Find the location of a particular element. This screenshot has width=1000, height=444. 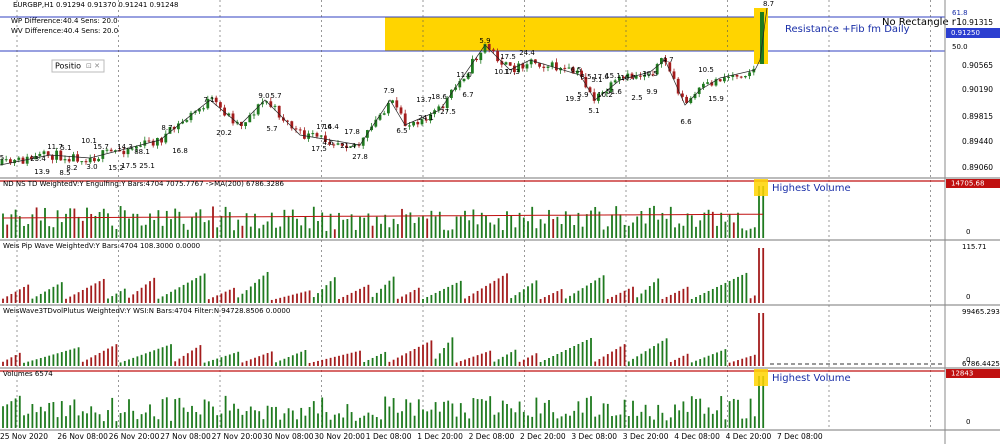

moving-average is located at coordinates (383, 216).